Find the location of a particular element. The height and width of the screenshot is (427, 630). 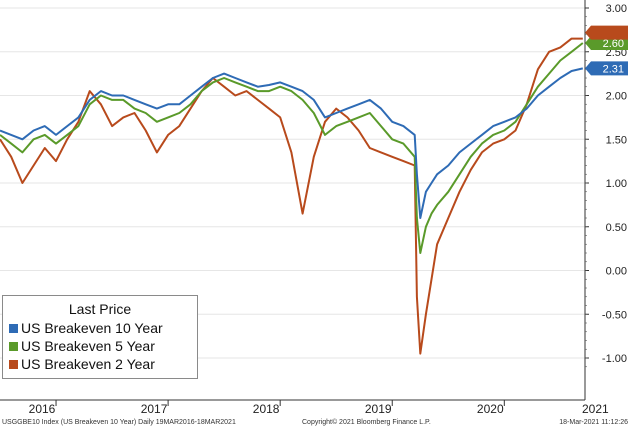

legend-title: Last Price is located at coordinates (100, 309).